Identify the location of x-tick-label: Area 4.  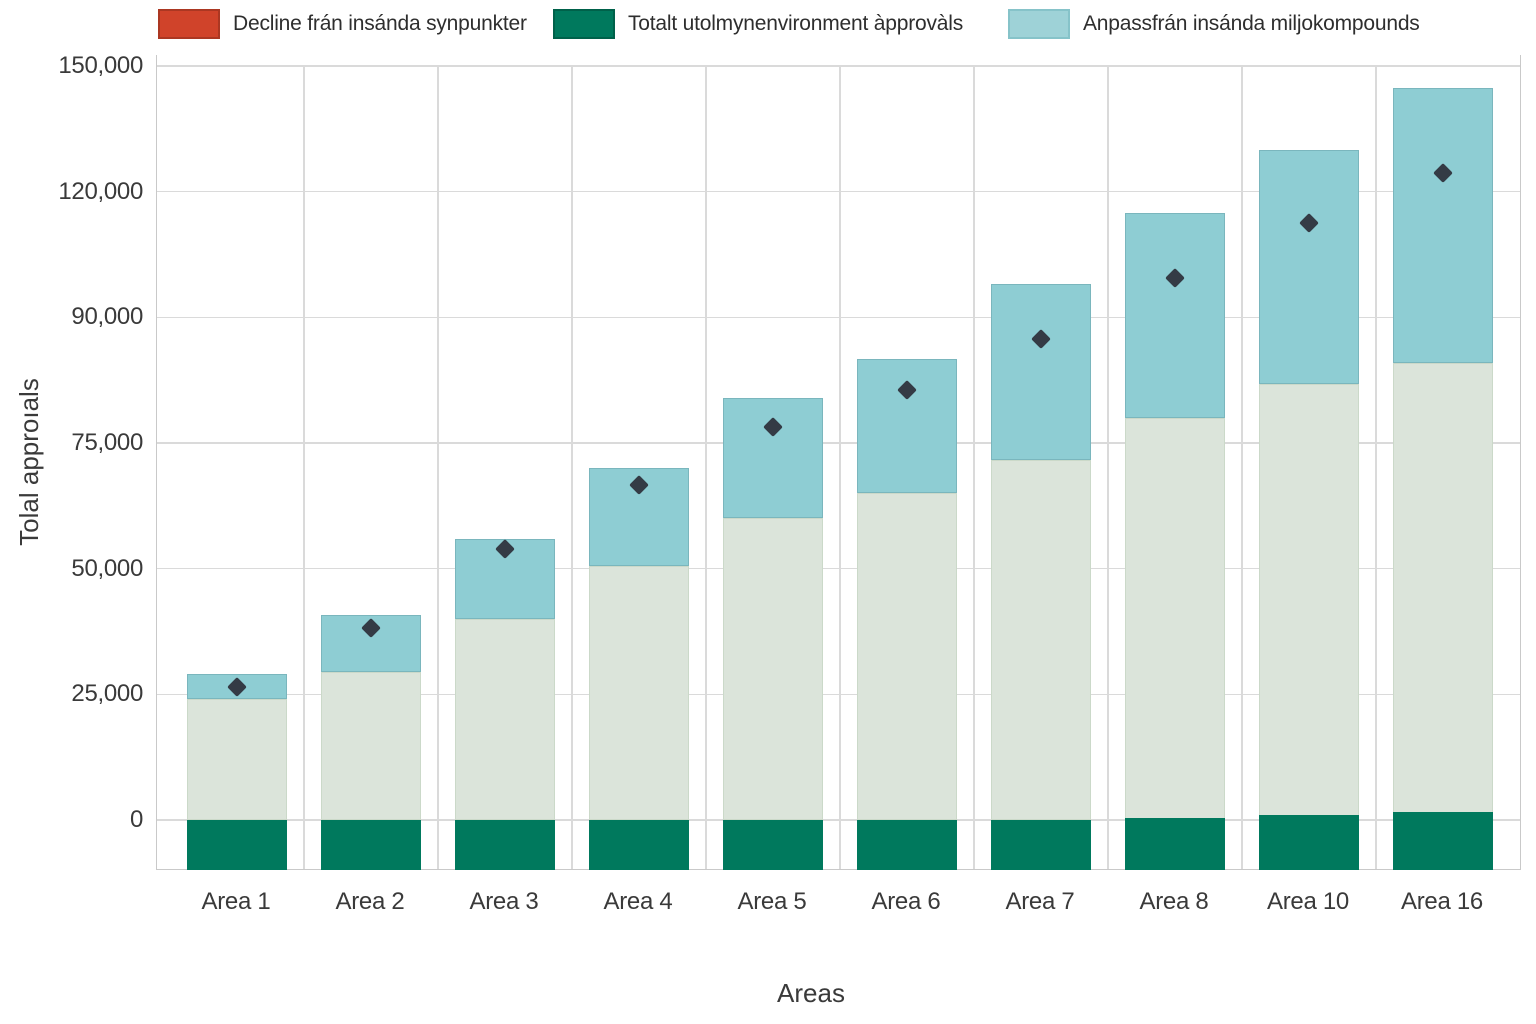
(638, 901).